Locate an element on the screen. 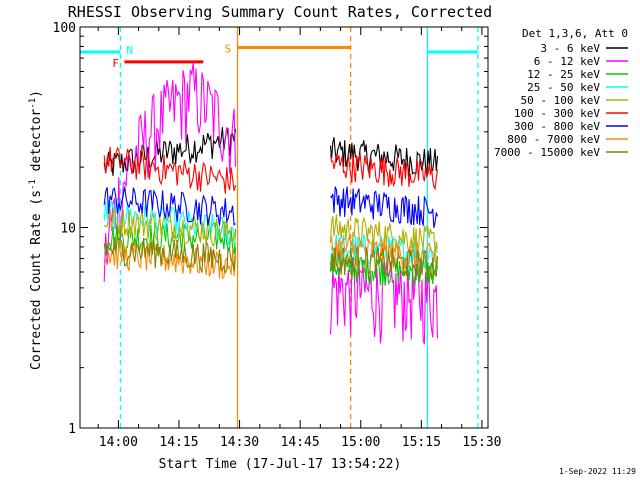 The image size is (640, 480). legend-label-4: 50 - 100 keV is located at coordinates (561, 100).